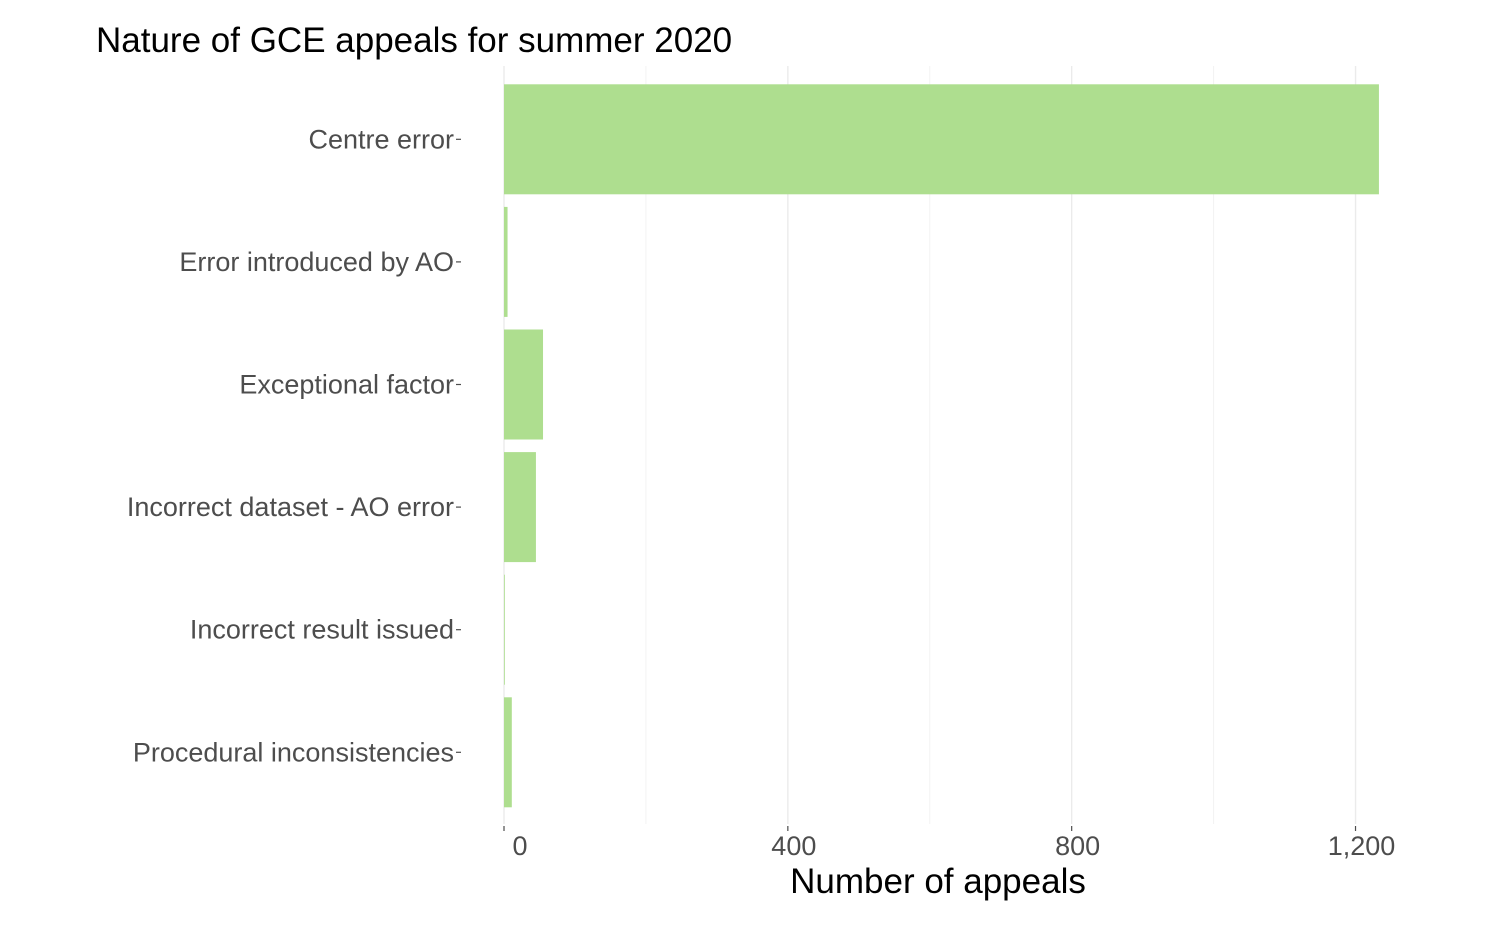 The height and width of the screenshot is (948, 1486). Describe the element at coordinates (949, 843) in the screenshot. I see `x-axis-ticks: 0 400 800 1,200` at that location.